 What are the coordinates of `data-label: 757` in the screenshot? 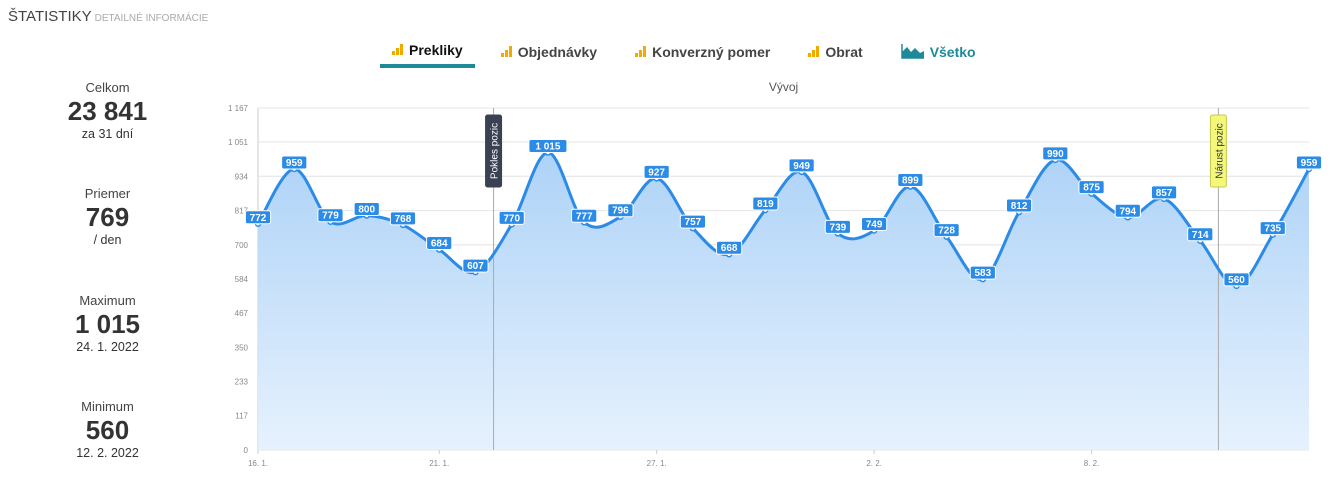 It's located at (693, 222).